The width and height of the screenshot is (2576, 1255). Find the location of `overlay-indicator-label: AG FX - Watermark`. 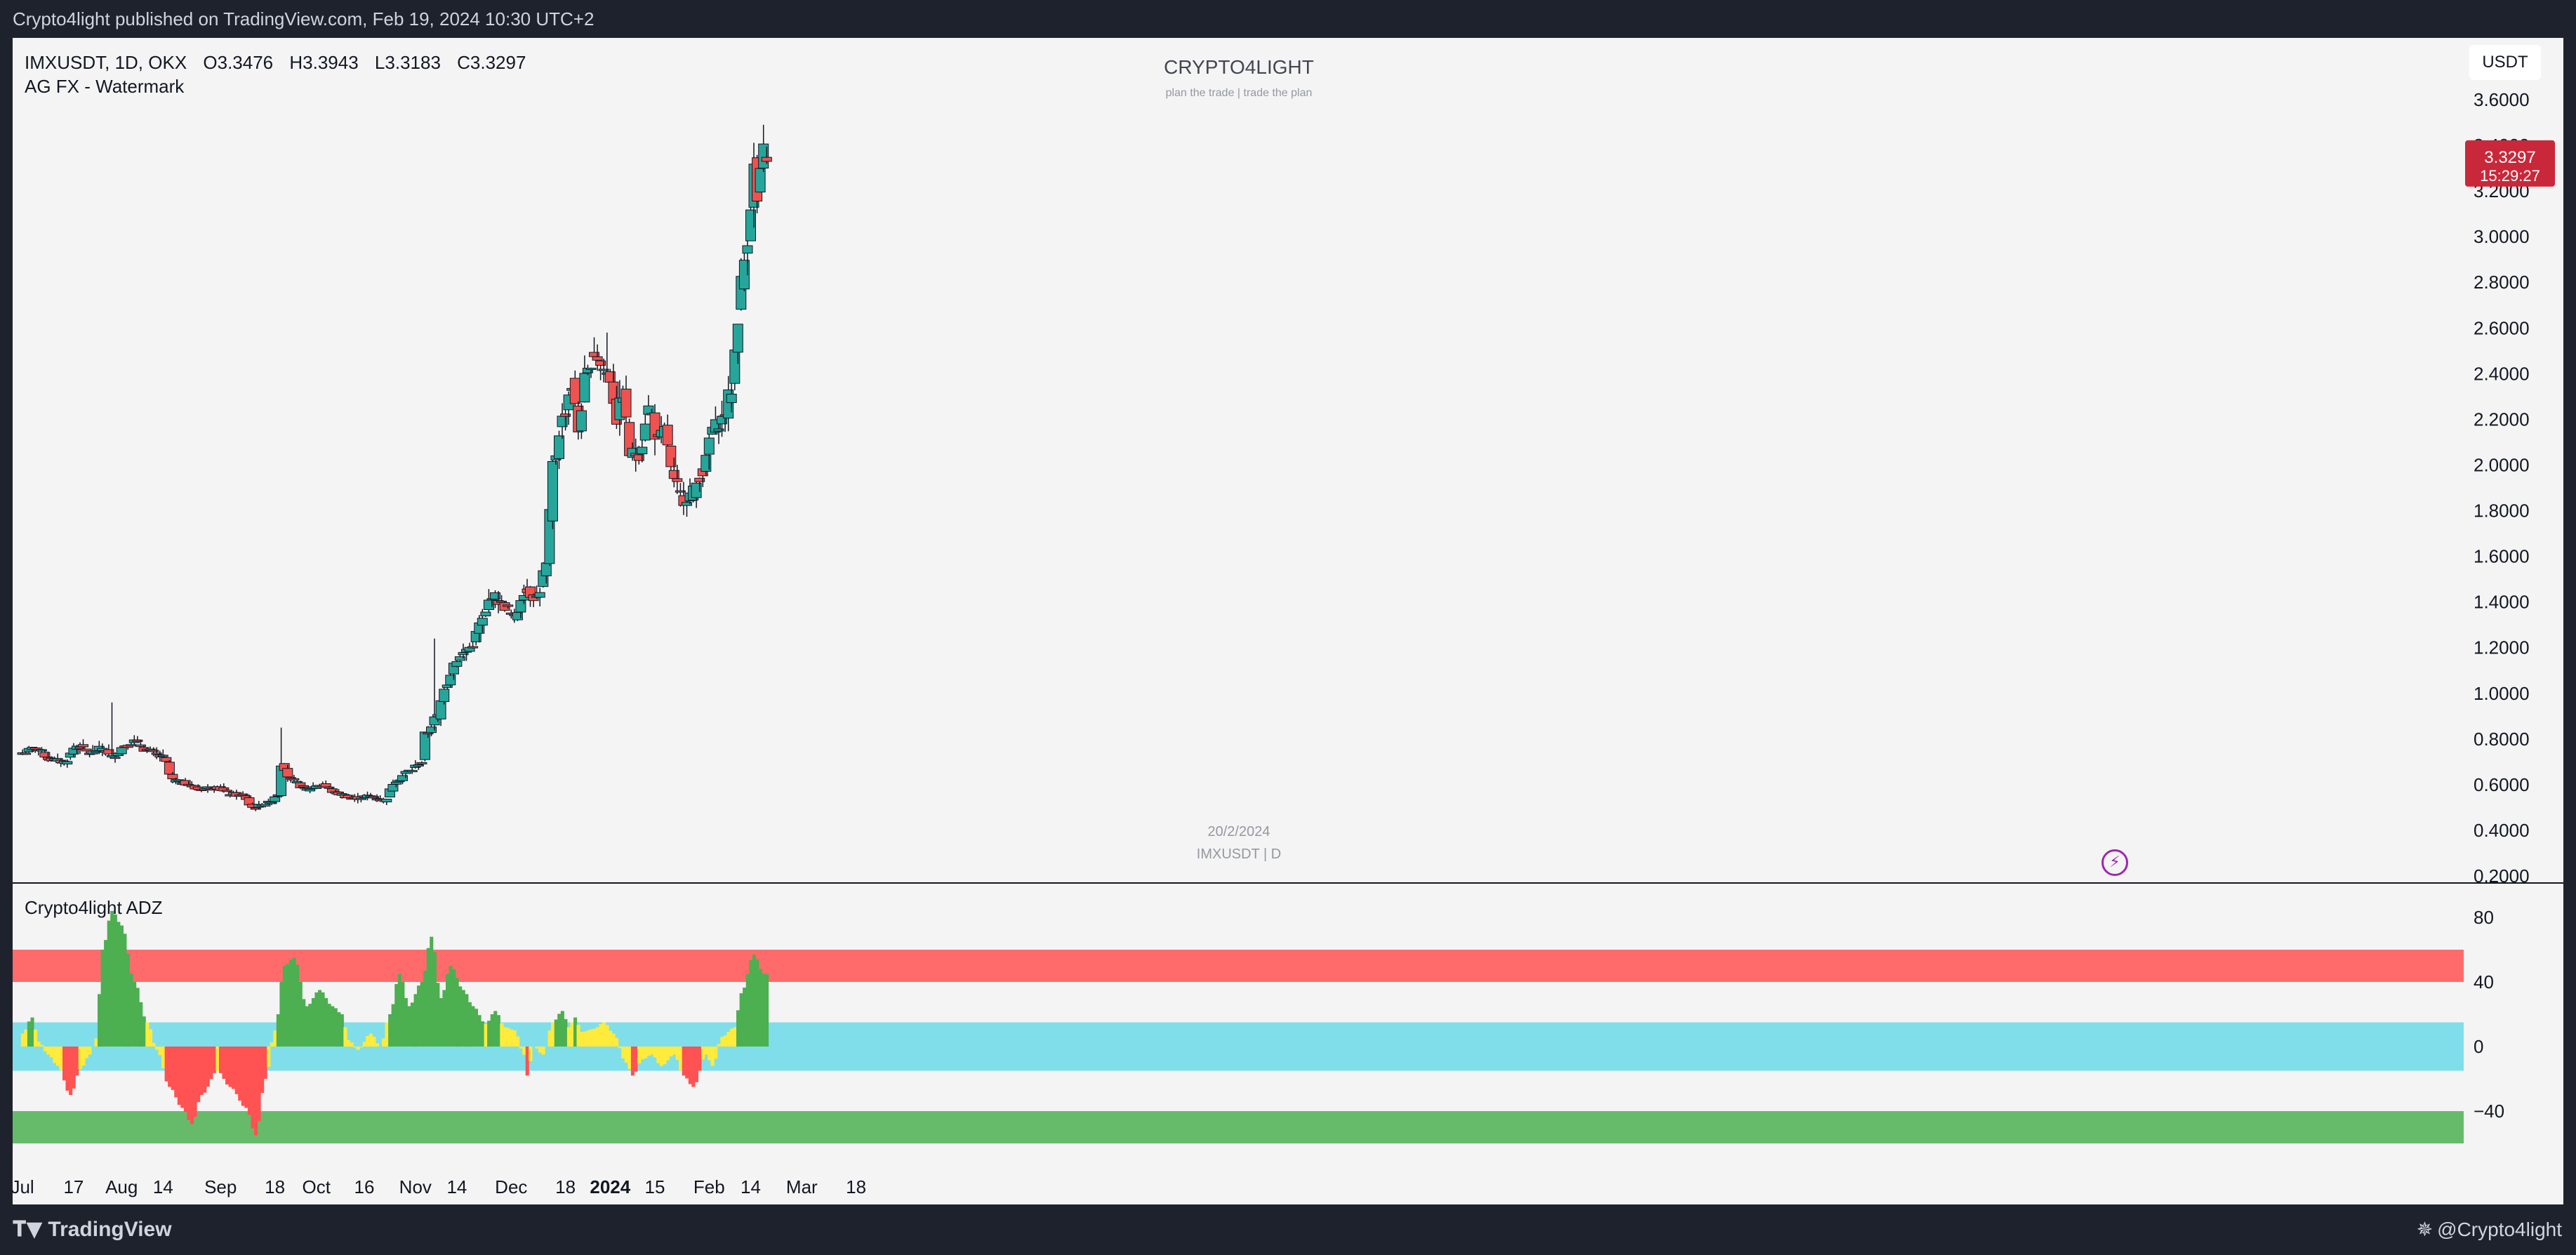

overlay-indicator-label: AG FX - Watermark is located at coordinates (105, 86).